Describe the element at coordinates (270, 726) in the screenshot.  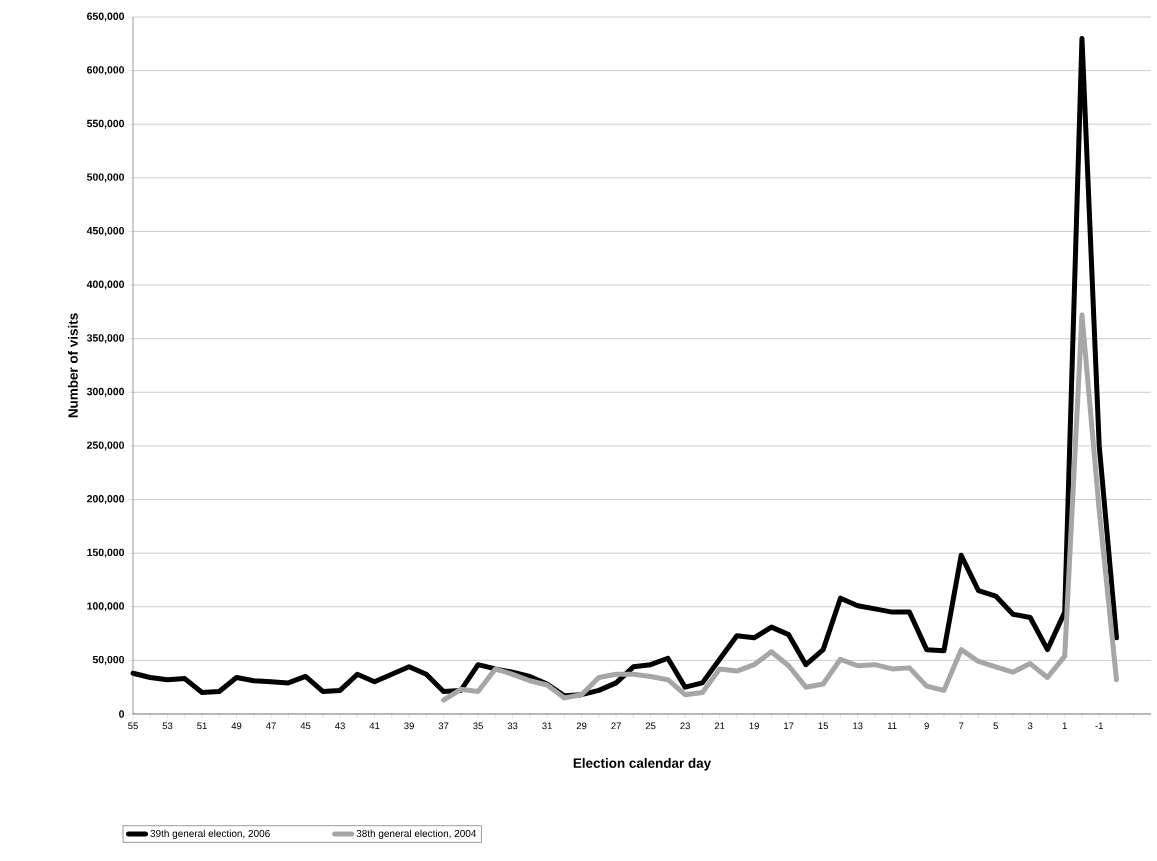
I see `x-tick-label: 47` at that location.